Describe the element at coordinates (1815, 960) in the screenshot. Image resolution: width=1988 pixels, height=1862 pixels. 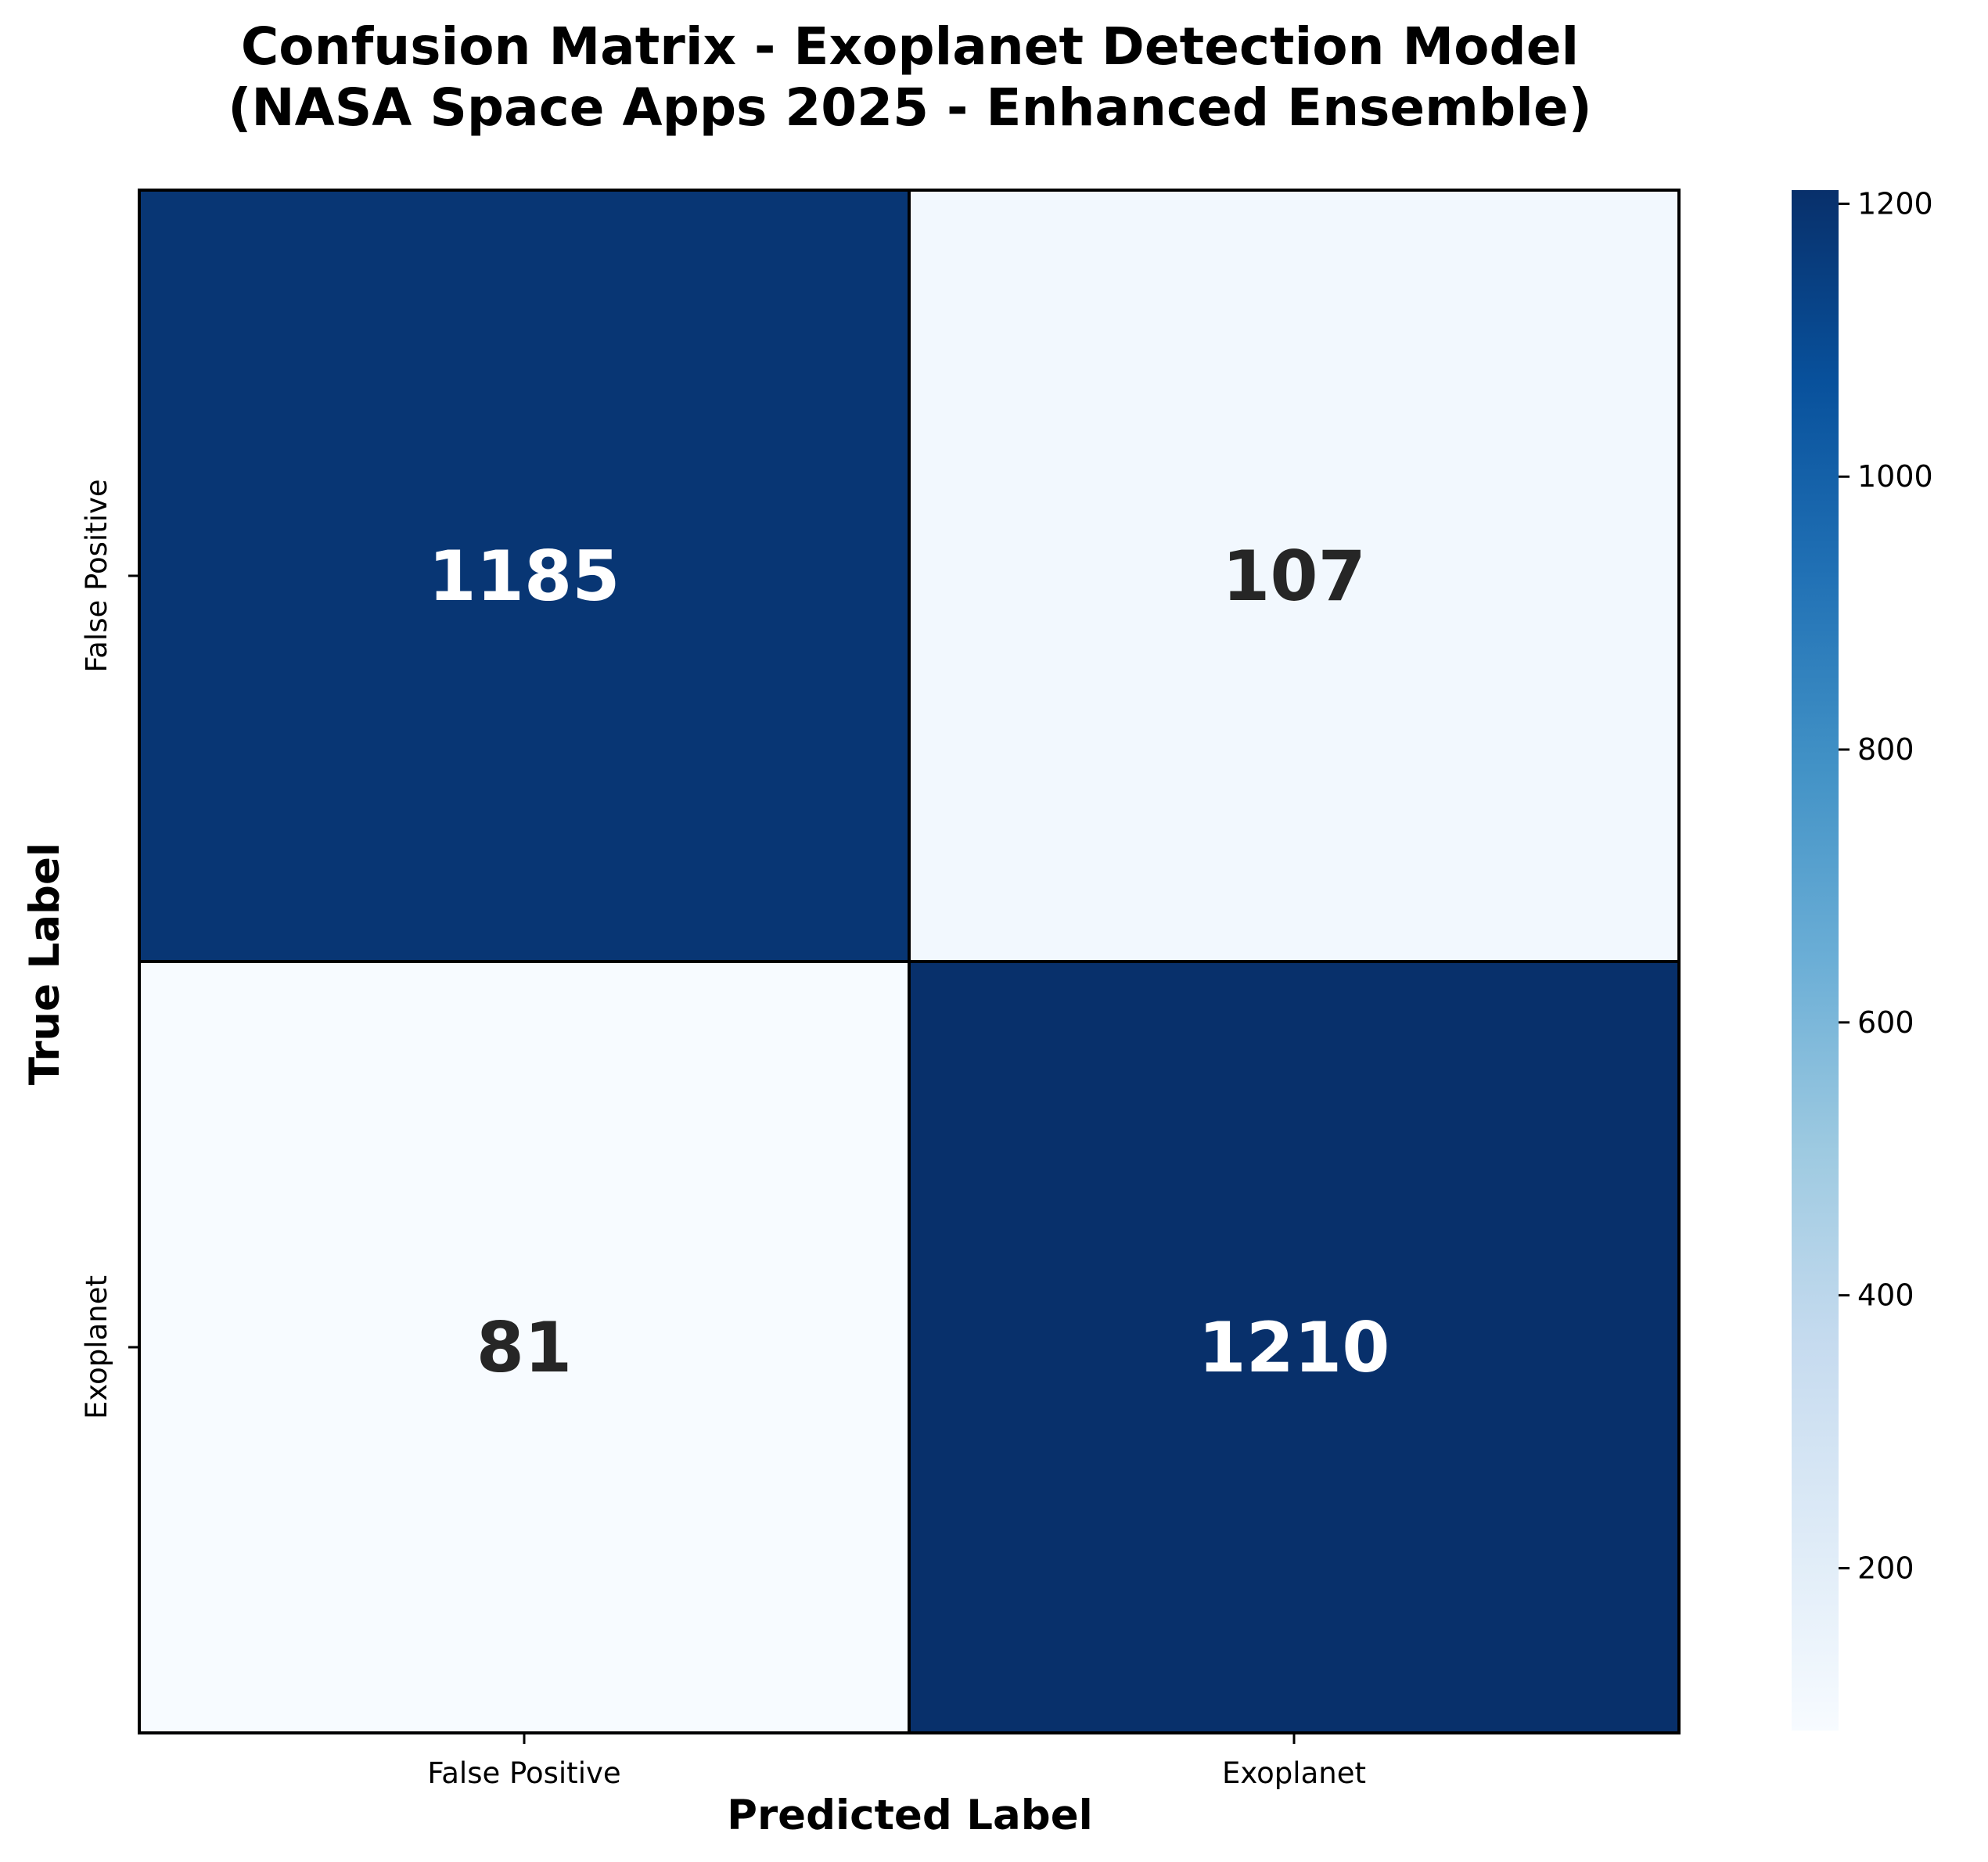
I see `colorbar-gradient` at that location.